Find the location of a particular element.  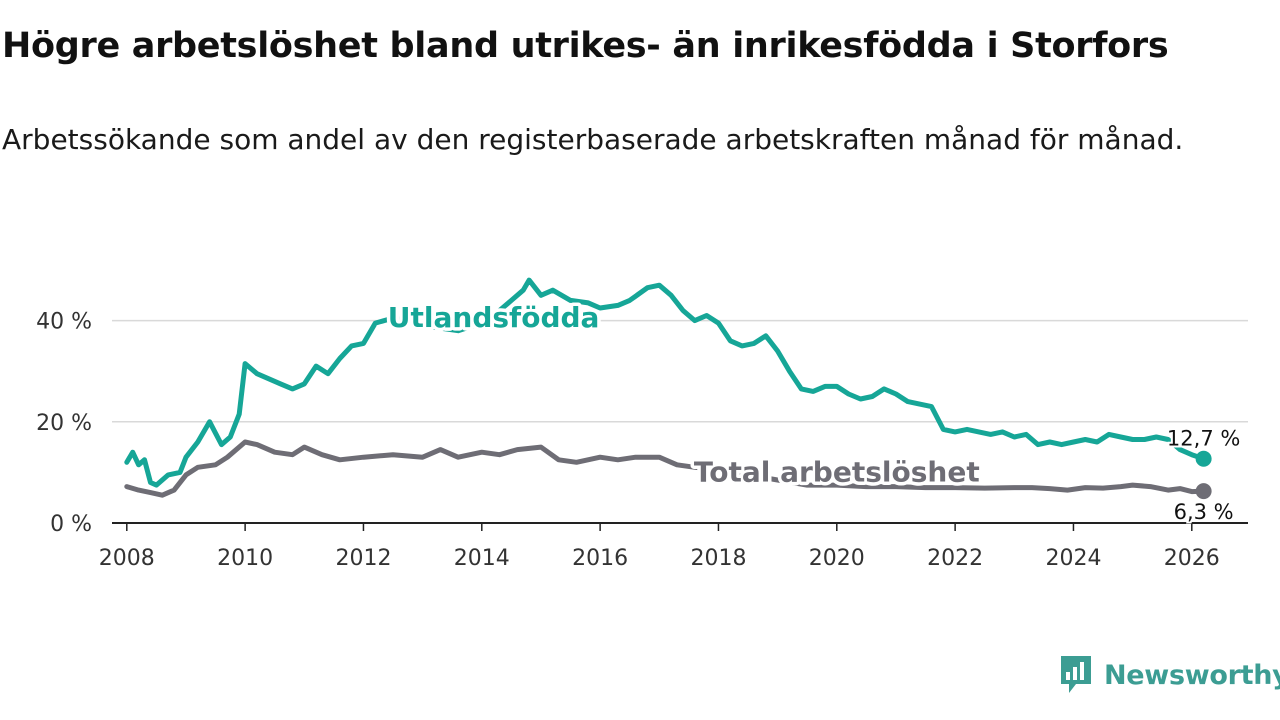

series-end-label: 12,7 % is located at coordinates (1203, 439).